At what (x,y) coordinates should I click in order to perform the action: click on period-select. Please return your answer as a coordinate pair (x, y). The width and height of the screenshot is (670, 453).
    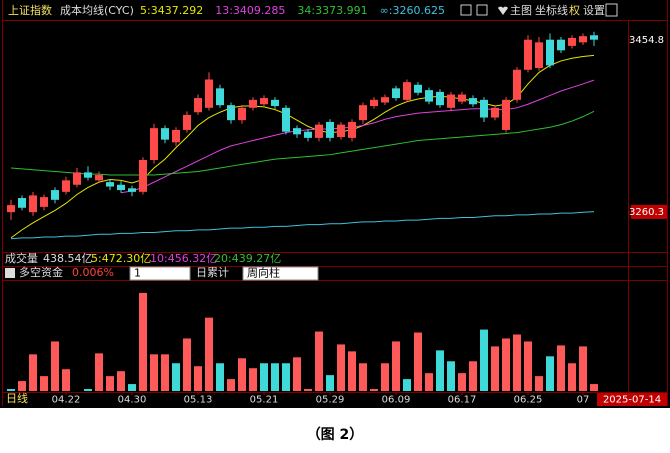
    Looking at the image, I should click on (160, 273).